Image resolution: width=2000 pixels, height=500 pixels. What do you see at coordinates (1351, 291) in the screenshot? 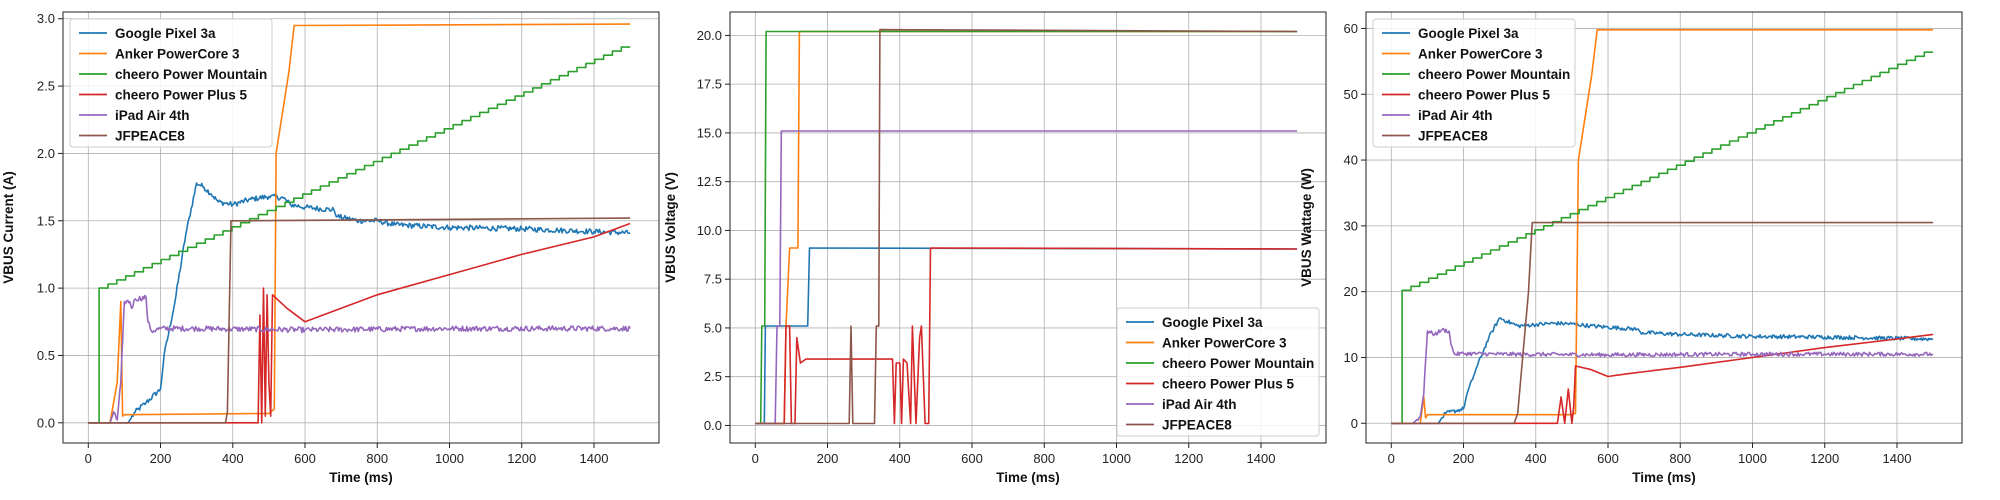
I see `y-tick-label: 20` at bounding box center [1351, 291].